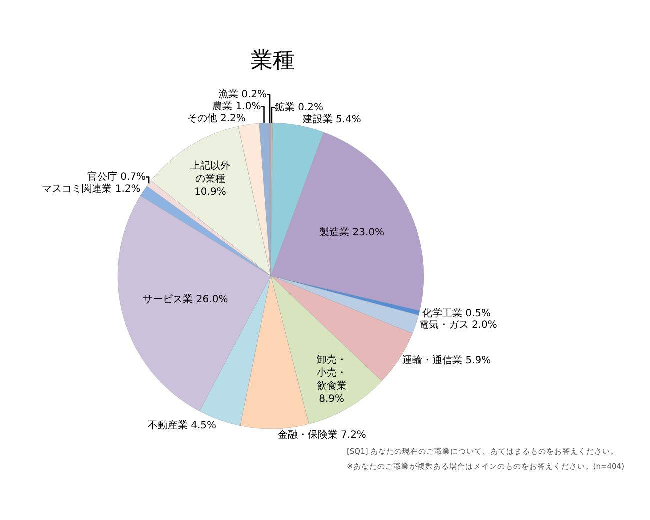  Describe the element at coordinates (216, 118) in the screenshot. I see `slice-label: その他 2.2%` at that location.